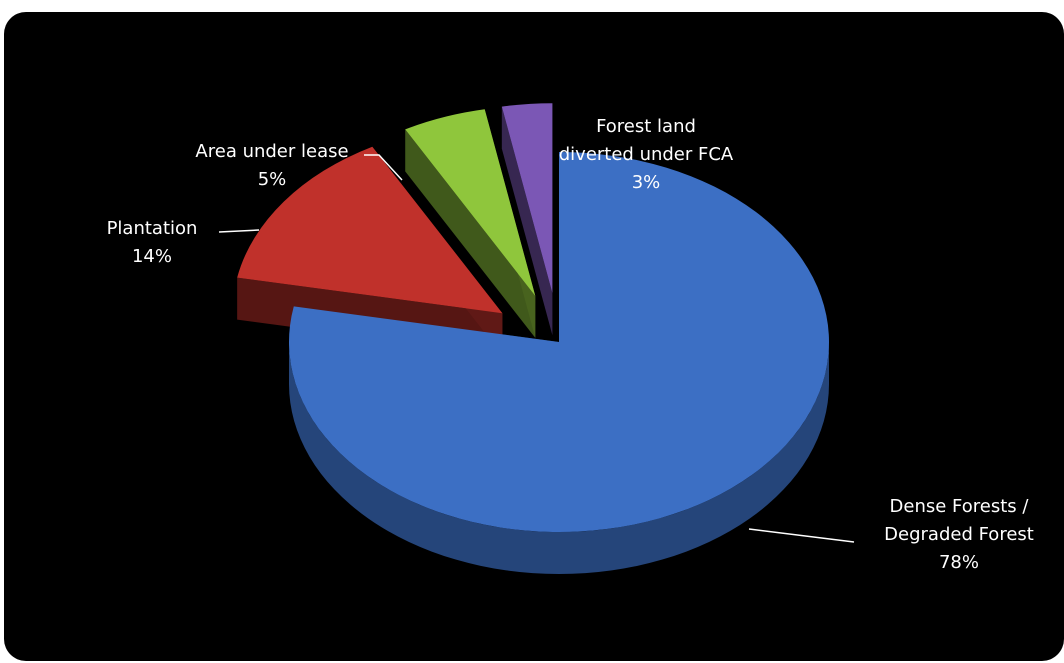 This screenshot has width=1064, height=663. I want to click on slice-label: Area under lease 5%, so click(271, 165).